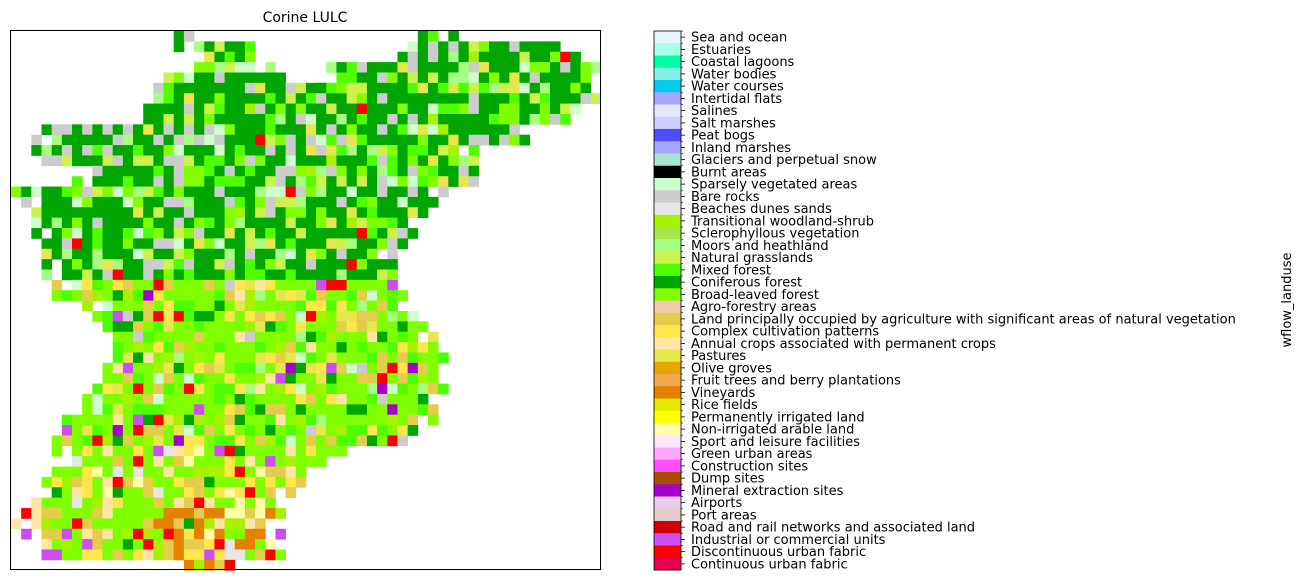  Describe the element at coordinates (782, 221) in the screenshot. I see `colorbar-tick-label: Transitional woodland-shrub` at that location.